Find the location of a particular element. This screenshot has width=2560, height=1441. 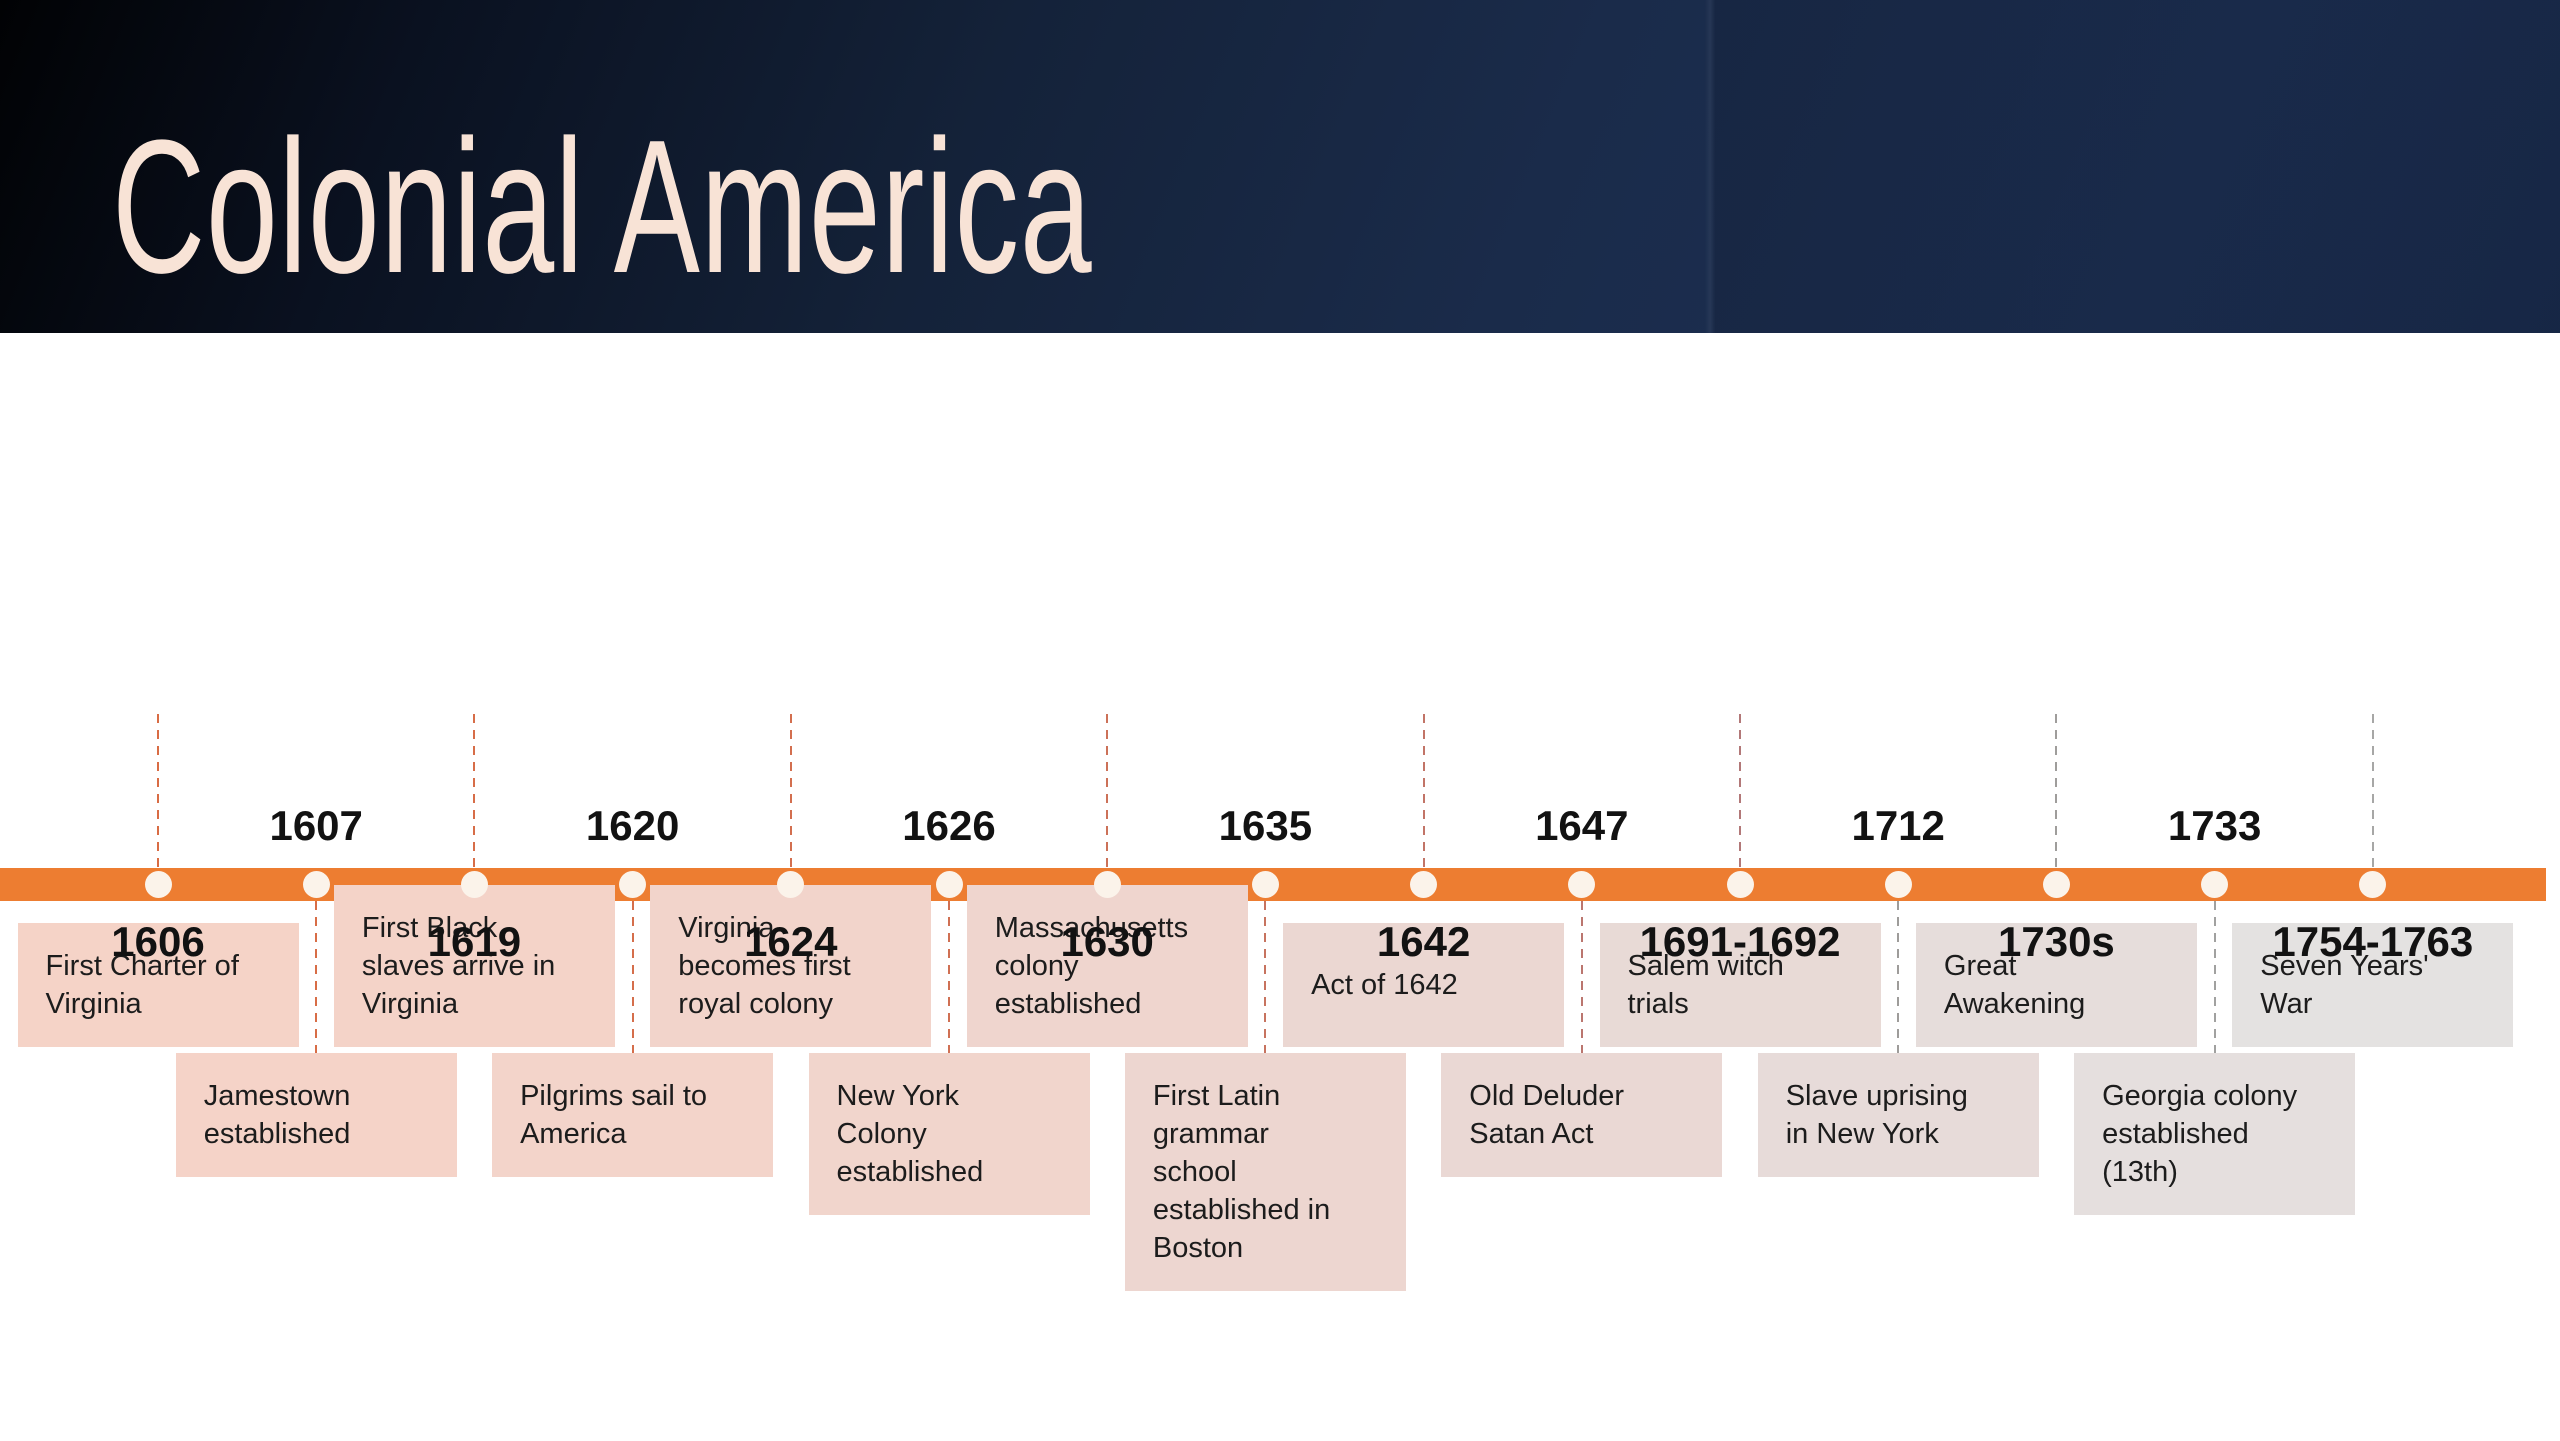

event-box: New York Colony established is located at coordinates (949, 1134).